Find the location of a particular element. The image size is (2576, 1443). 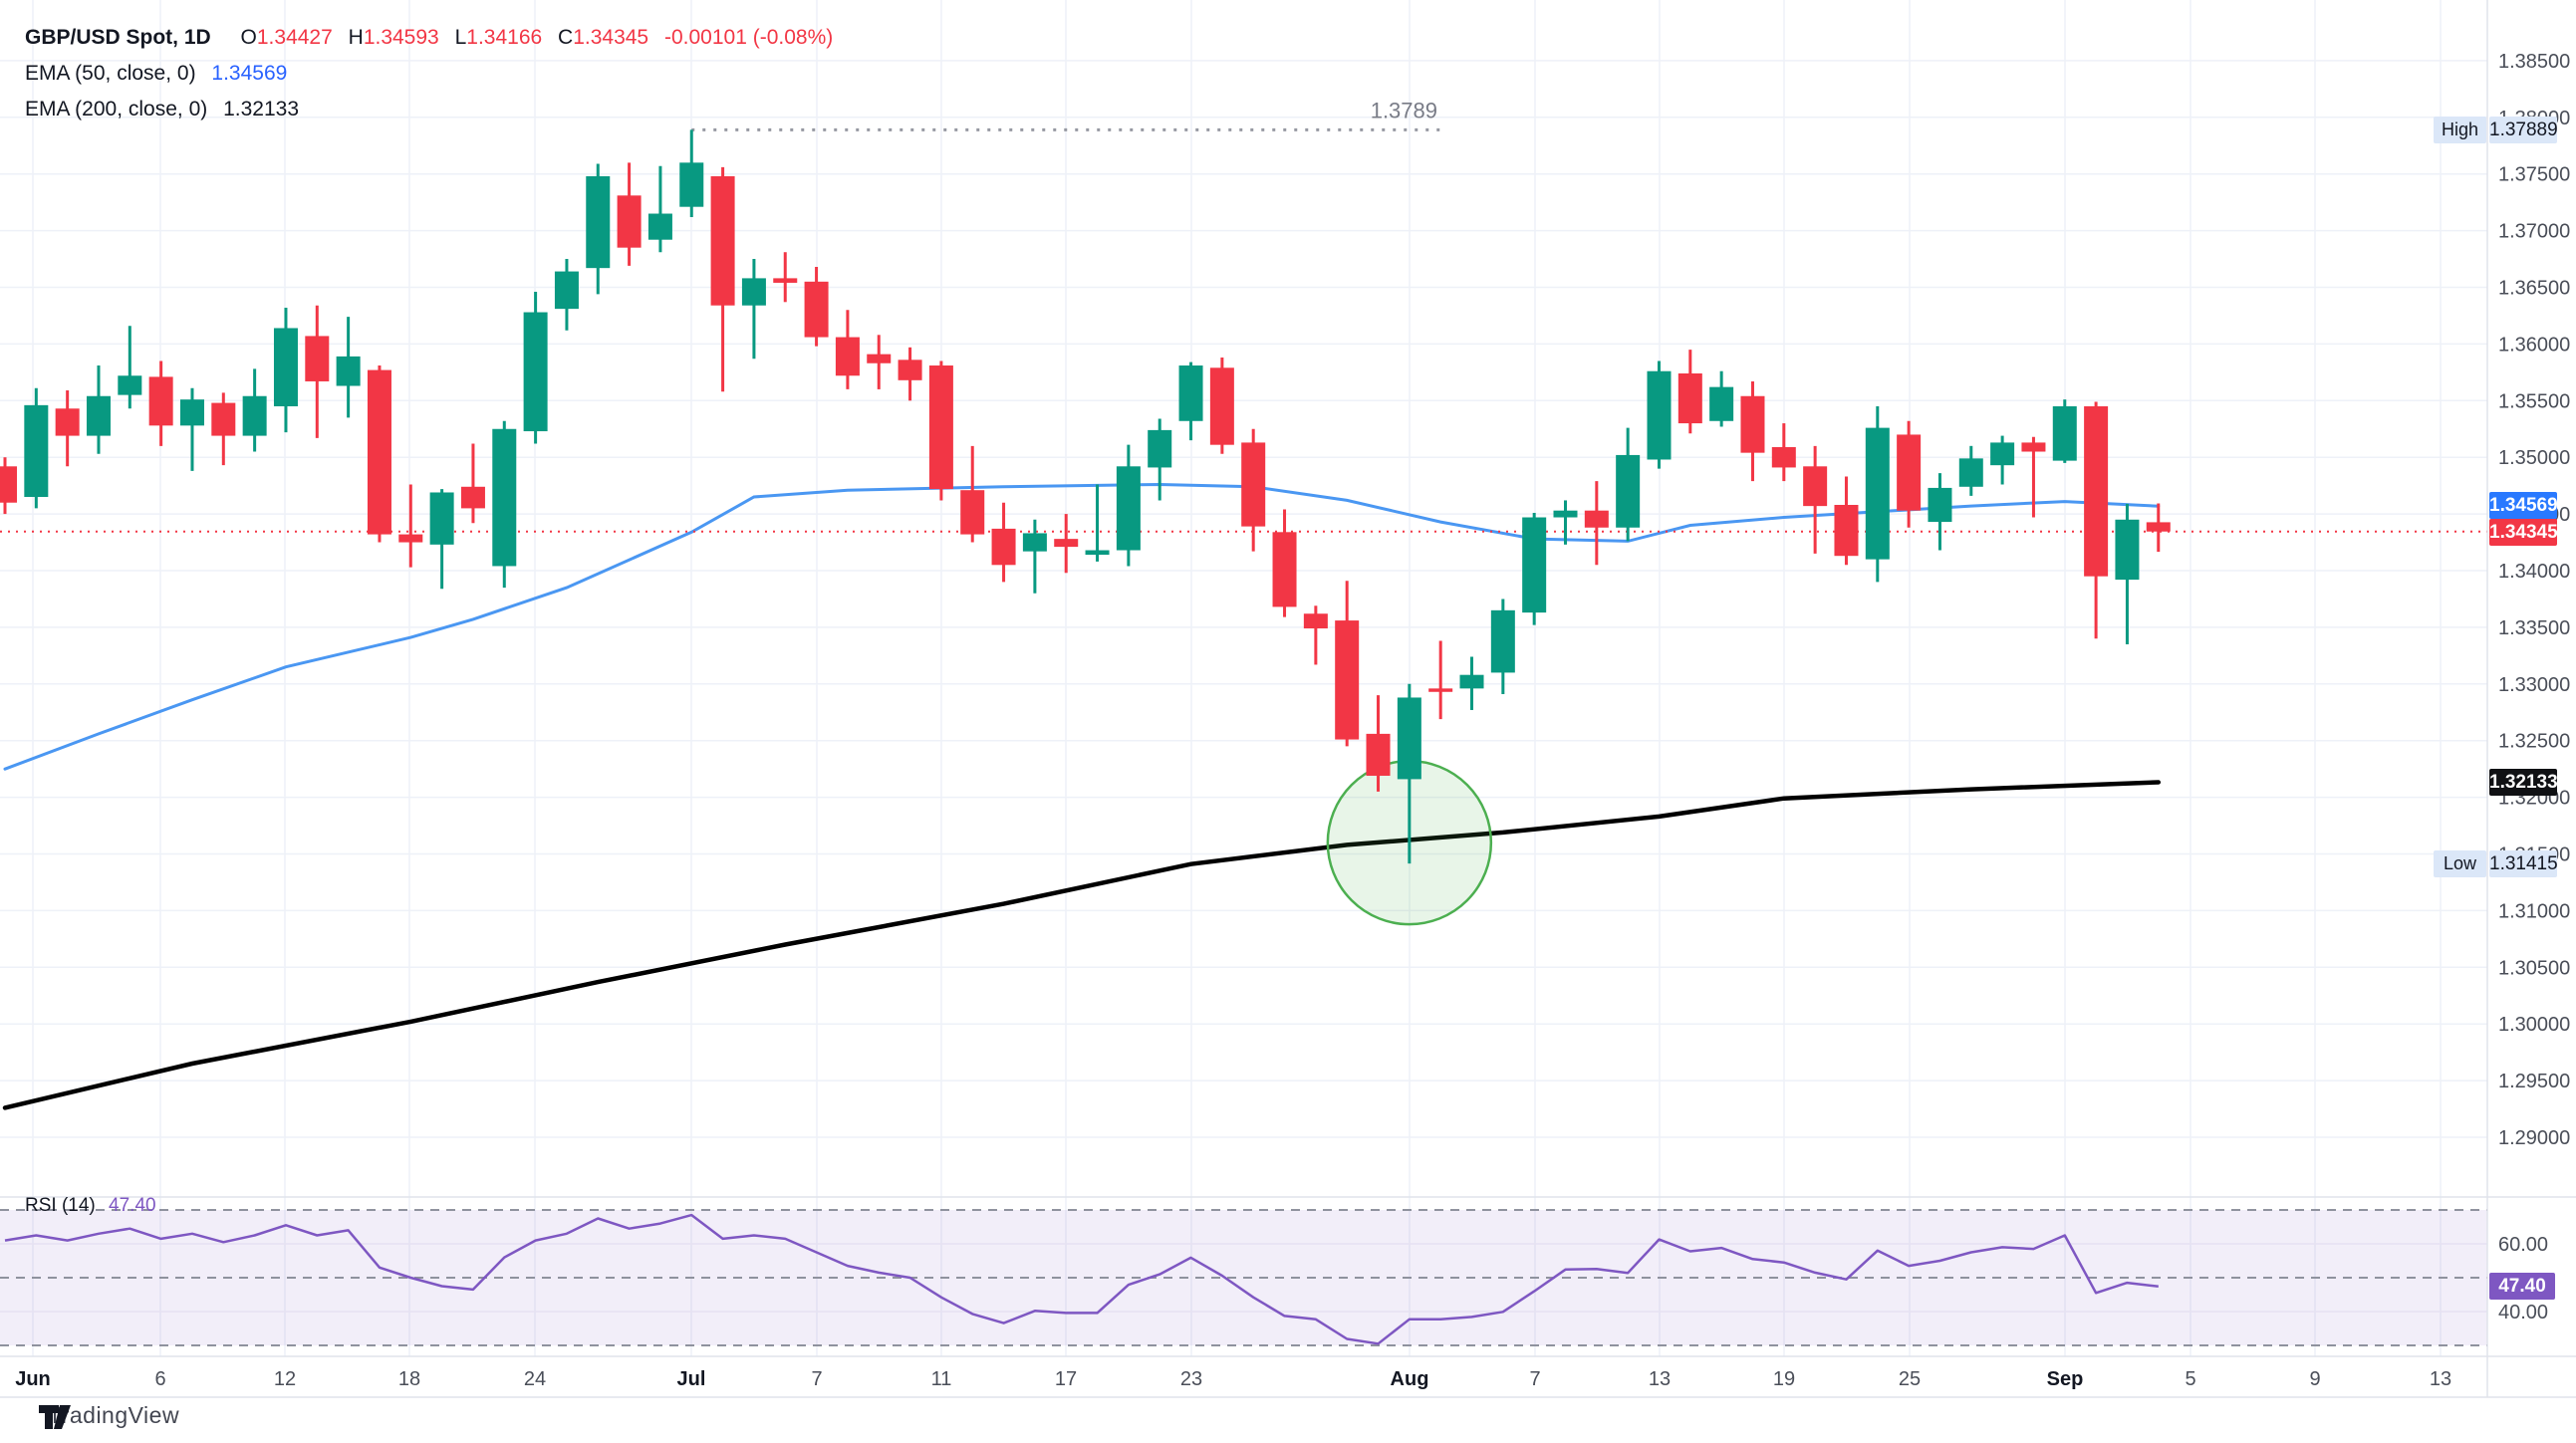

tradingview-attribution: TradingView is located at coordinates (108, 1415).